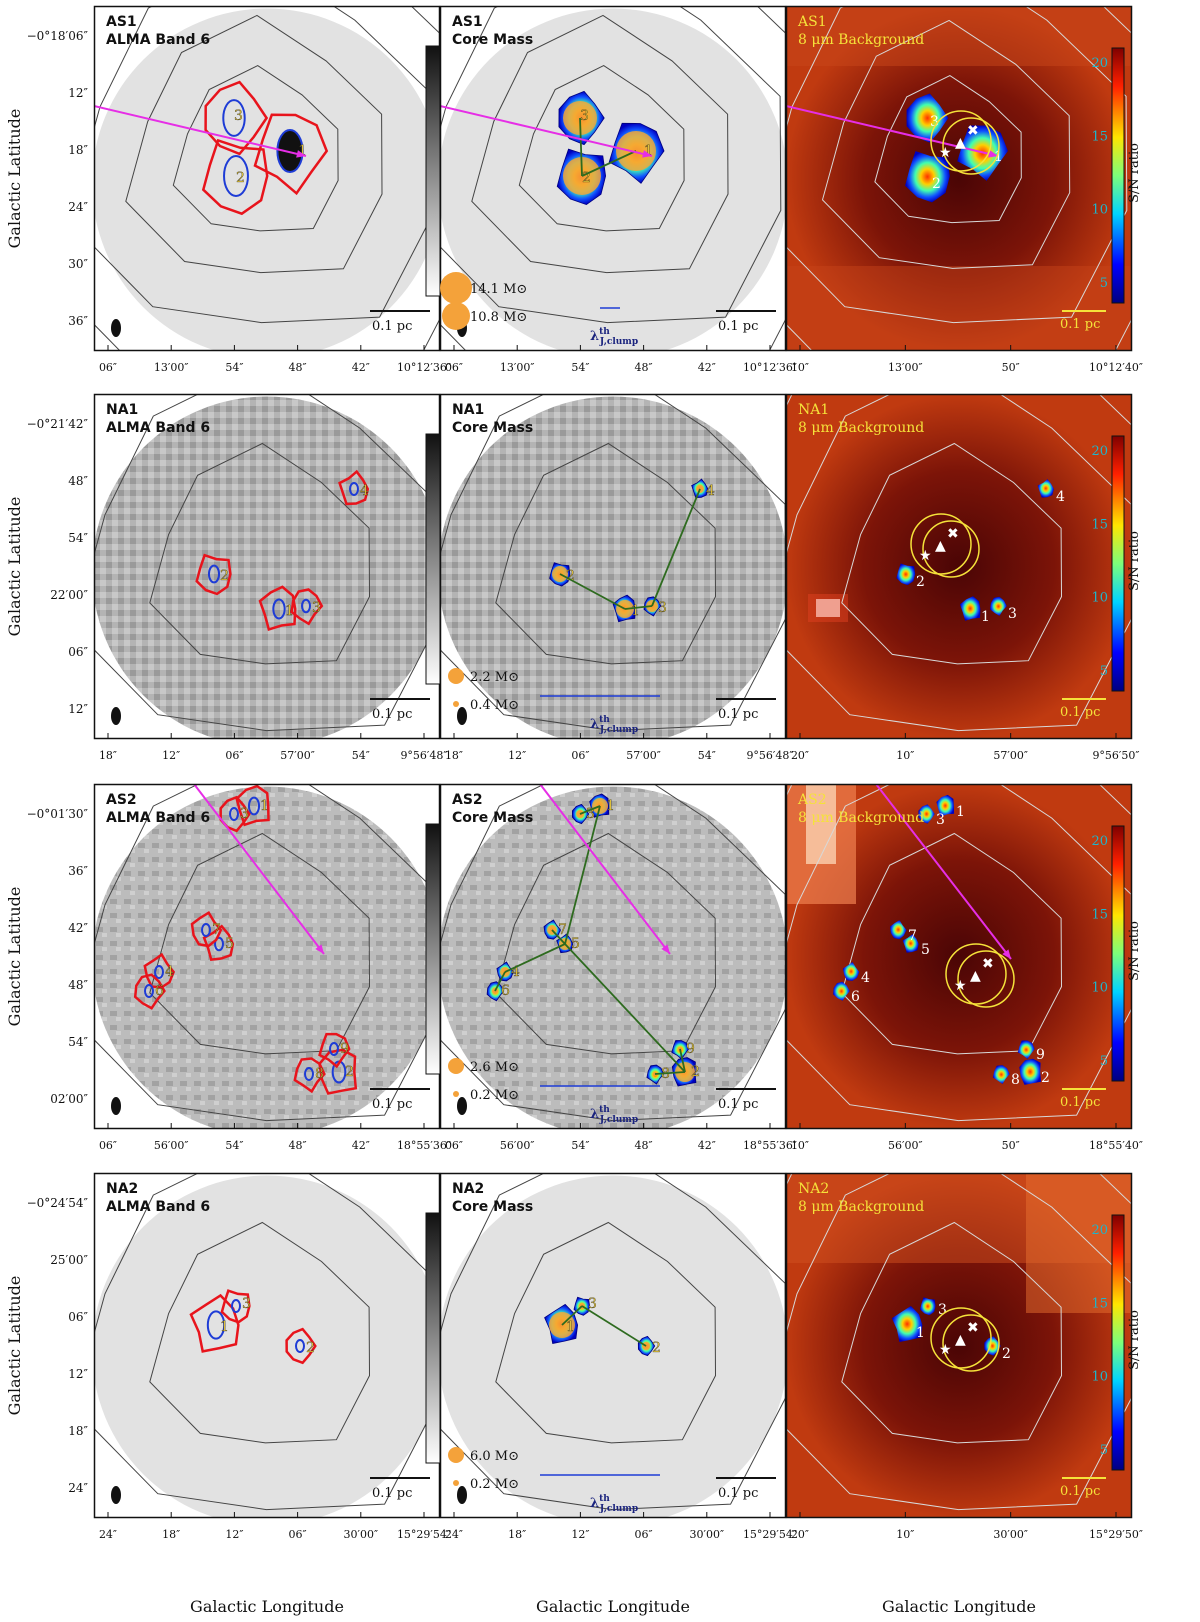  Describe the element at coordinates (78, 1374) in the screenshot. I see `y-tick-label: 12″` at that location.